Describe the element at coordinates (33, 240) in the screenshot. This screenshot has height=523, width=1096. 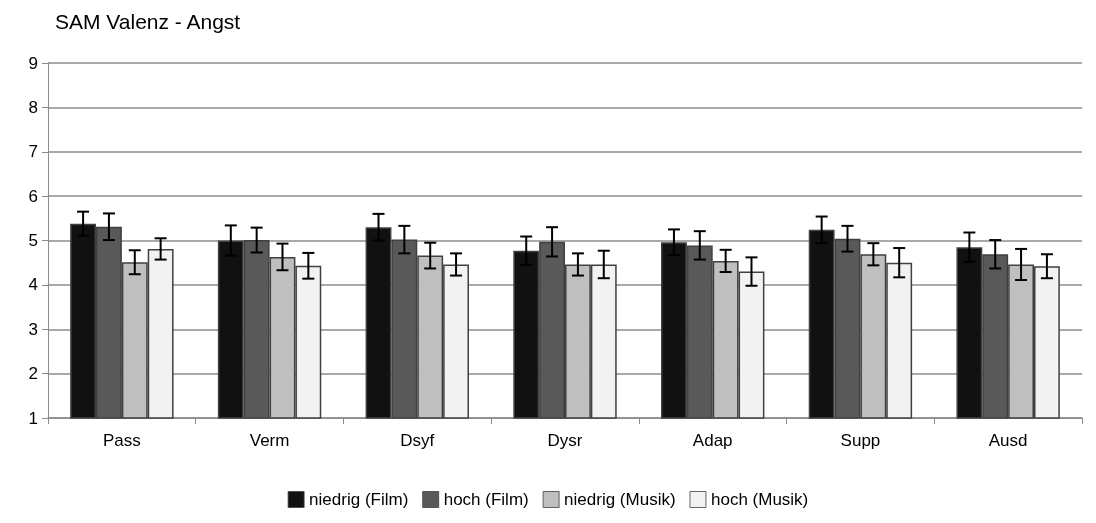
I see `y-tick-label: 5` at that location.